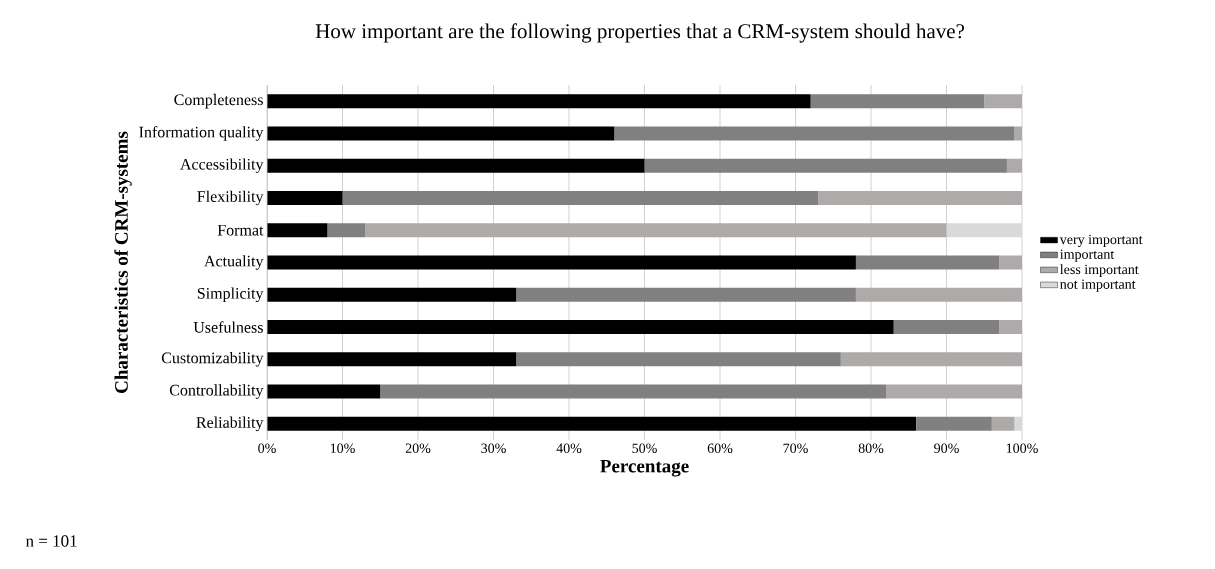 The height and width of the screenshot is (569, 1215). What do you see at coordinates (201, 133) in the screenshot?
I see `y-tick-label: Information quality` at bounding box center [201, 133].